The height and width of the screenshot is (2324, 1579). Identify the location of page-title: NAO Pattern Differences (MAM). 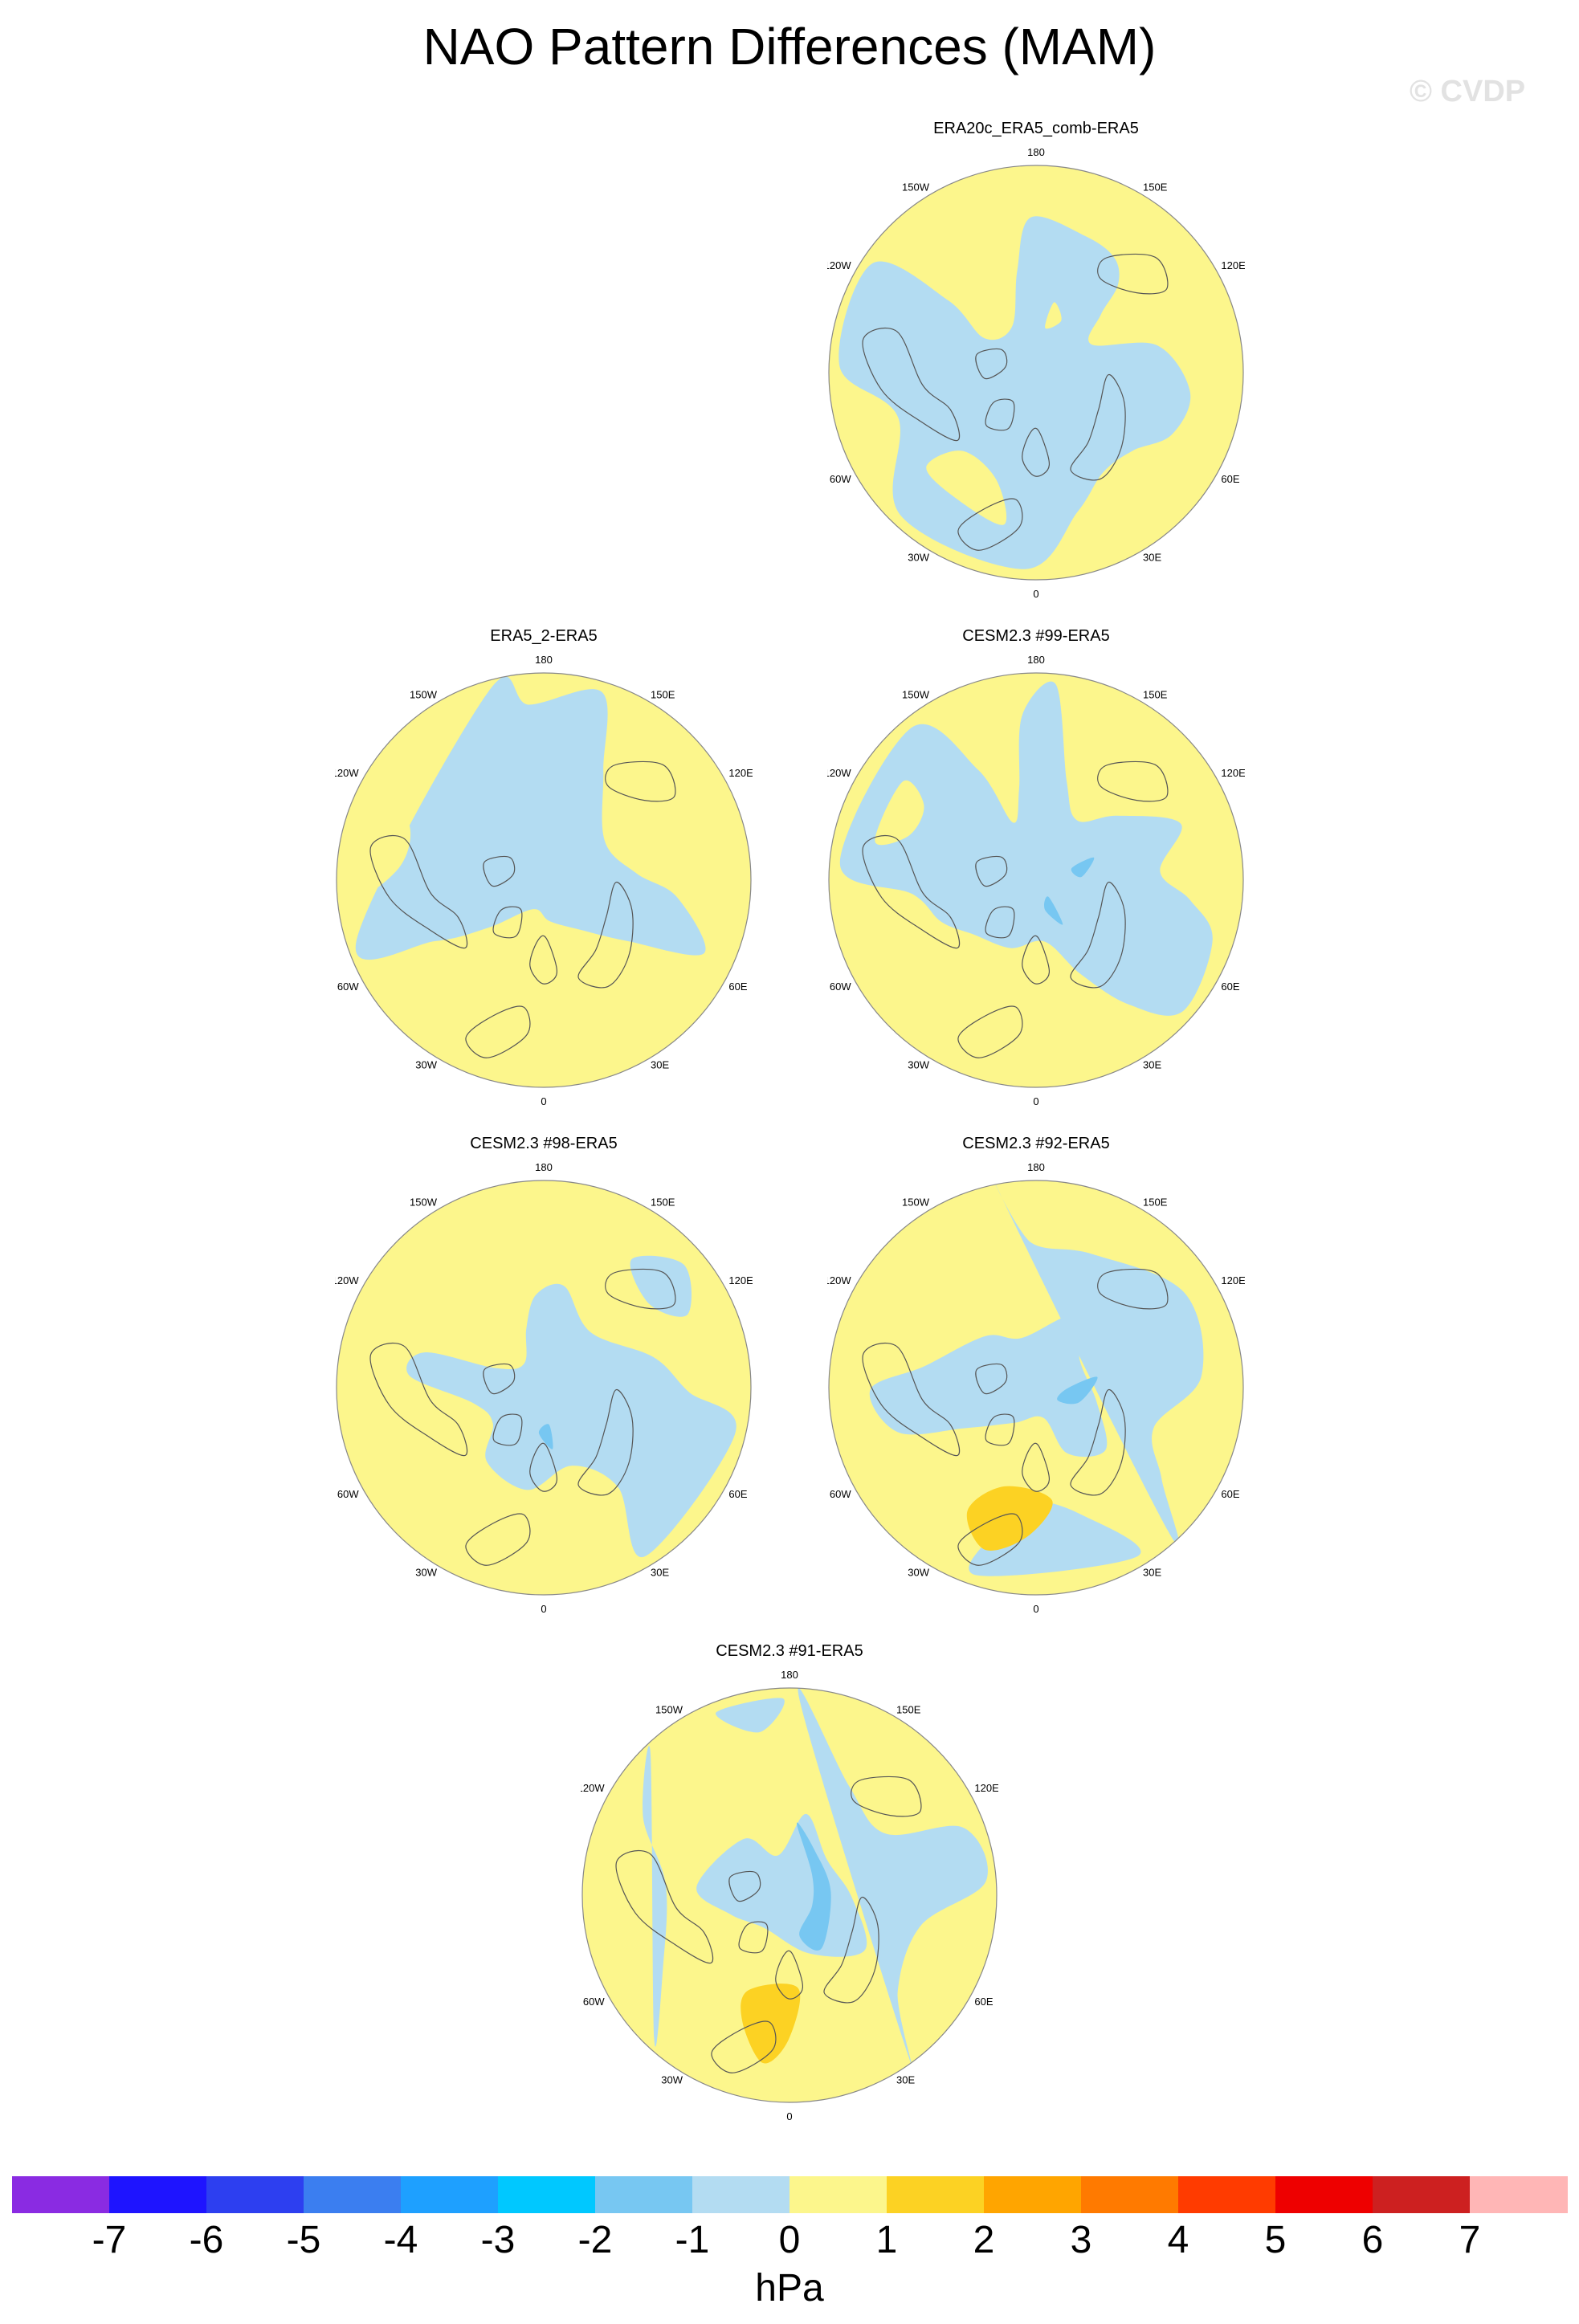
(789, 46).